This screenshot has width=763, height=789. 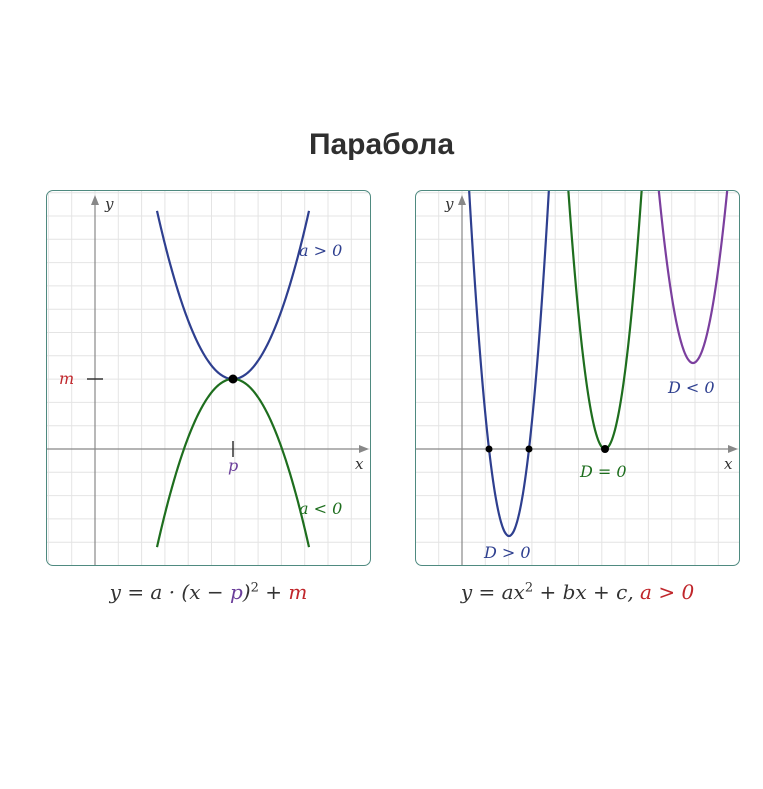 I want to click on standard-form-formula: y = ax2 + bx + c, a > 0, so click(x=577, y=592).